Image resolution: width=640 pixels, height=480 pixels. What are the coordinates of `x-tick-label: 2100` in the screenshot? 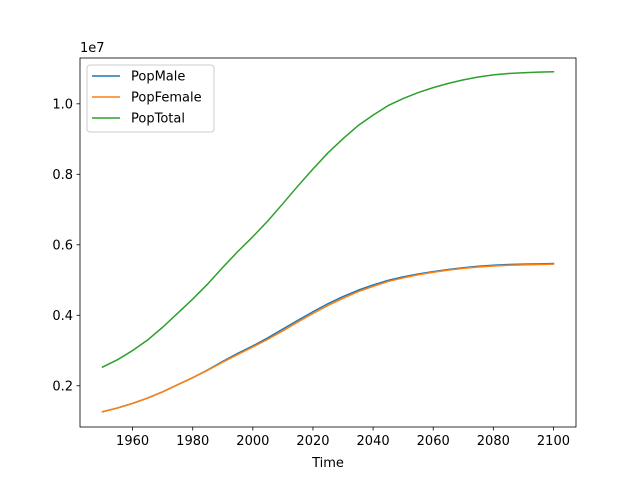 It's located at (553, 441).